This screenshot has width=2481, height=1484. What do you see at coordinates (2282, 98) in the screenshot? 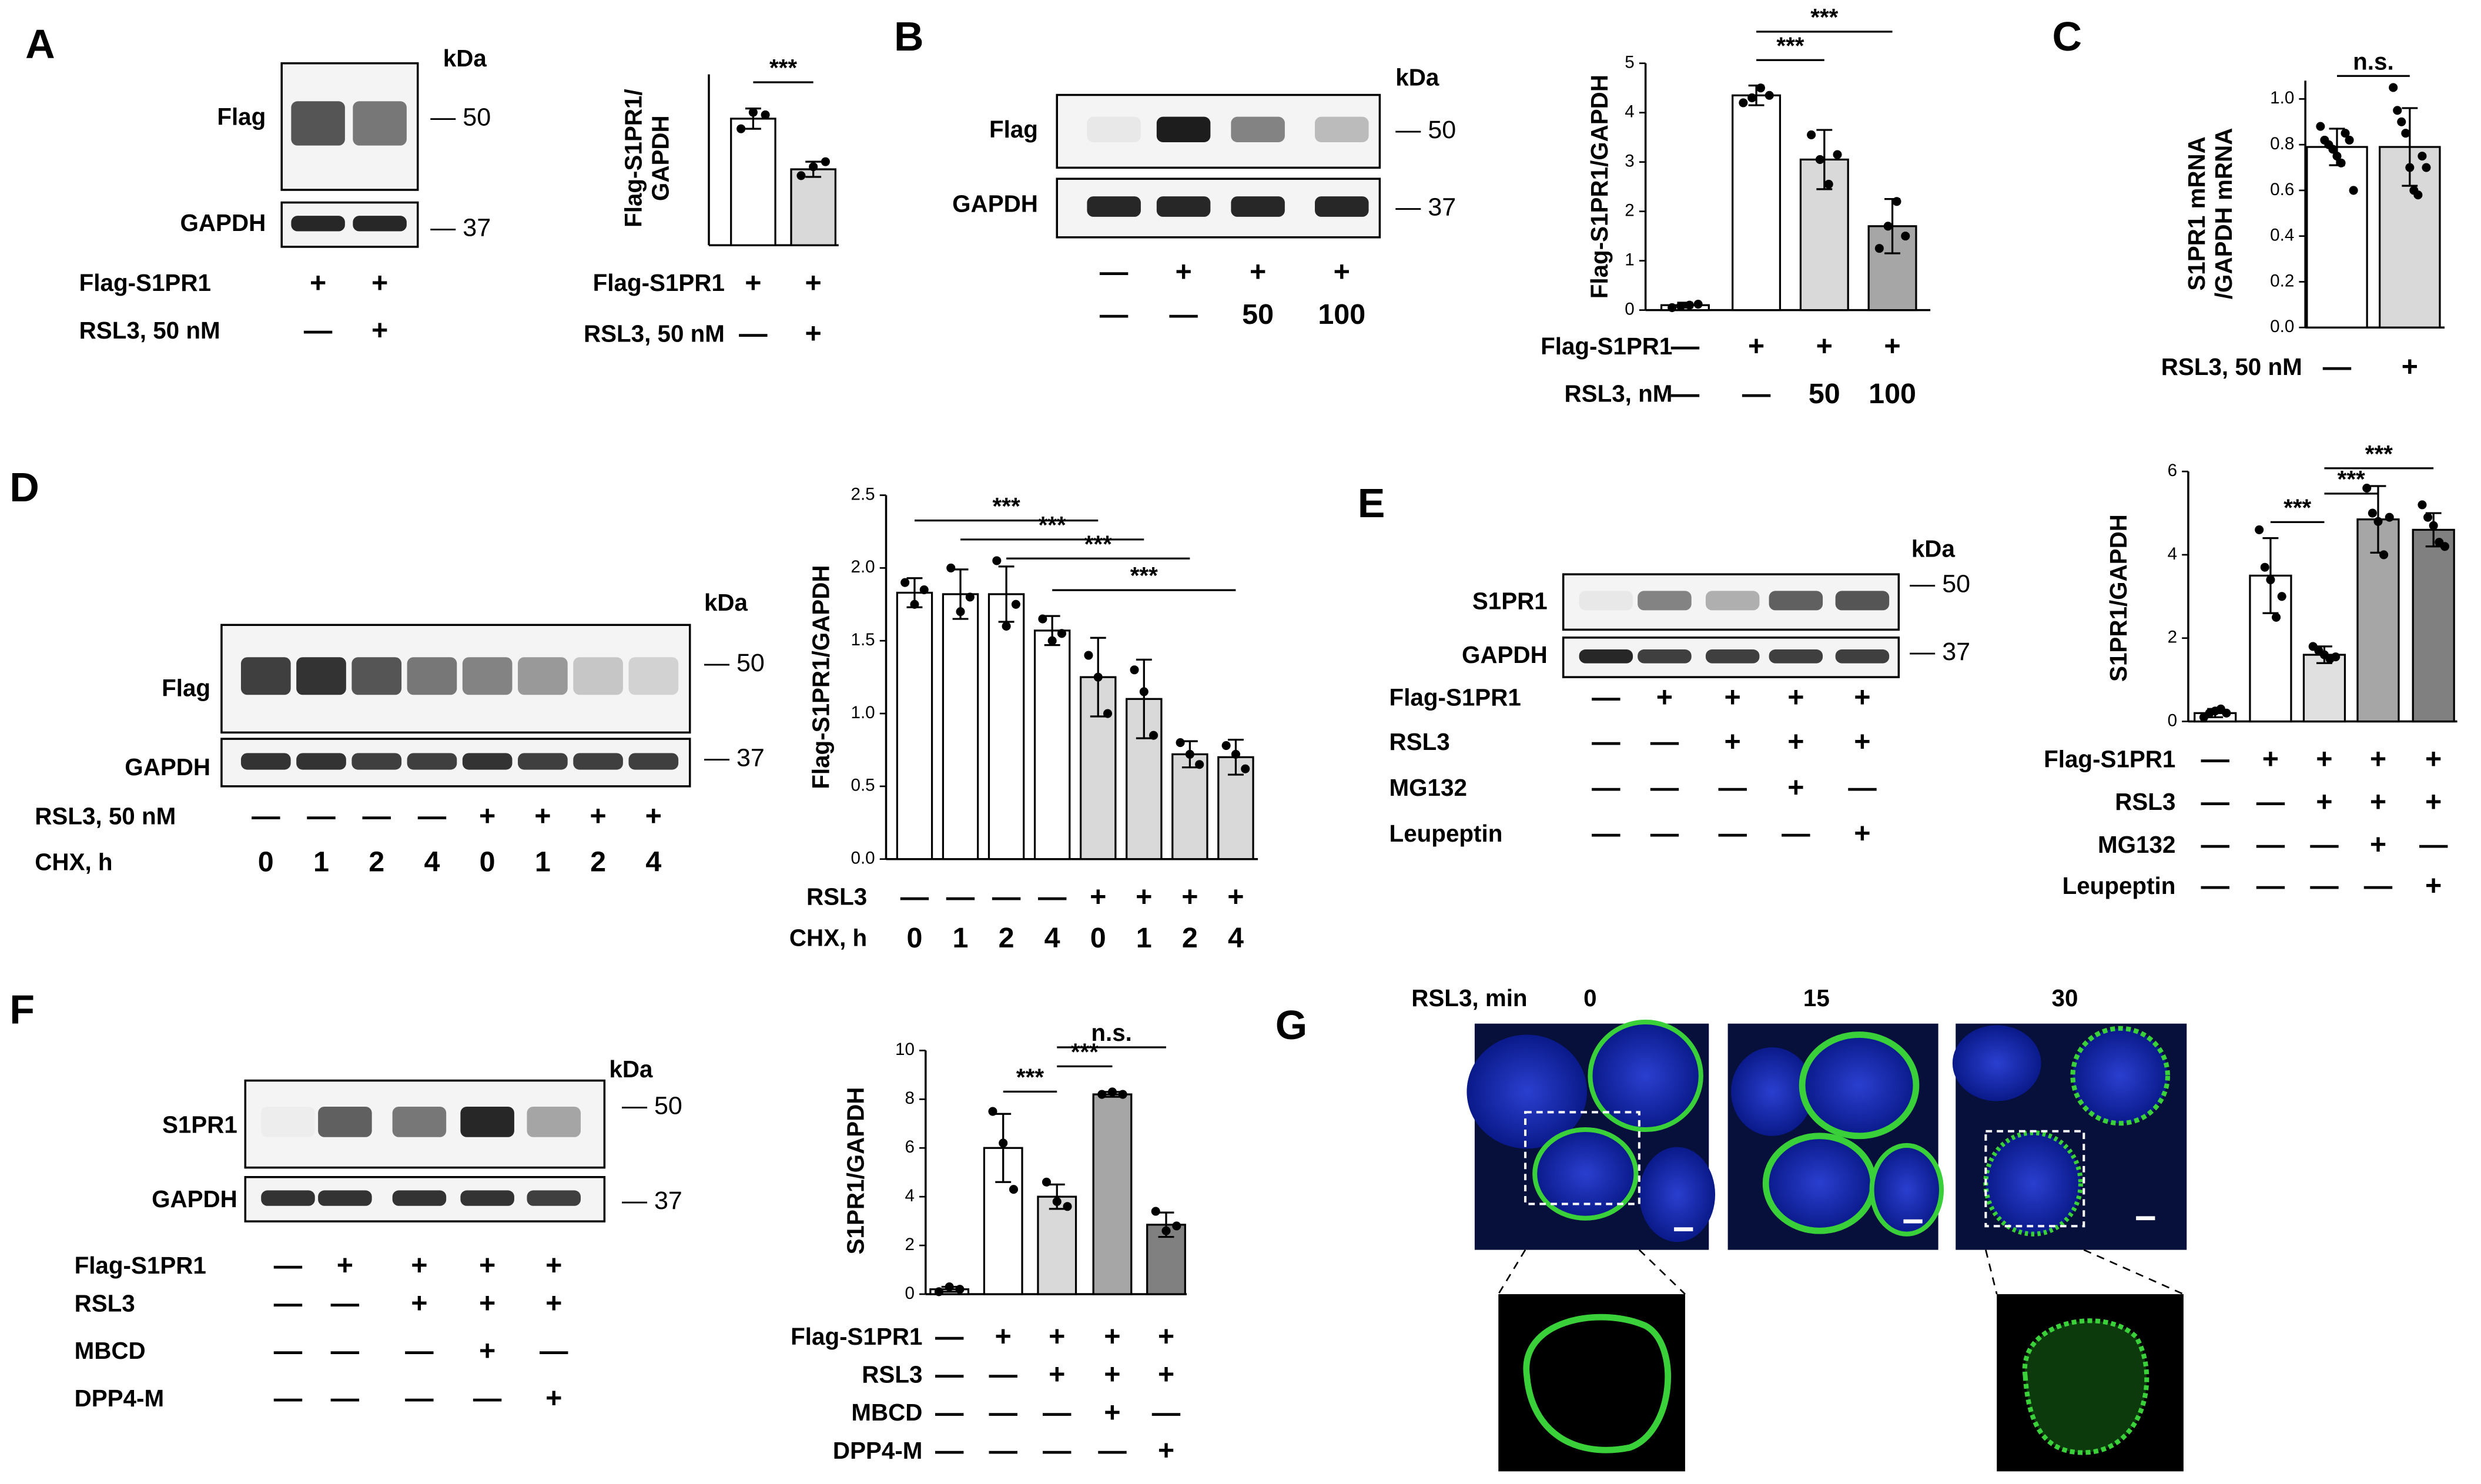
I see `y-tick-label: 1.0` at bounding box center [2282, 98].